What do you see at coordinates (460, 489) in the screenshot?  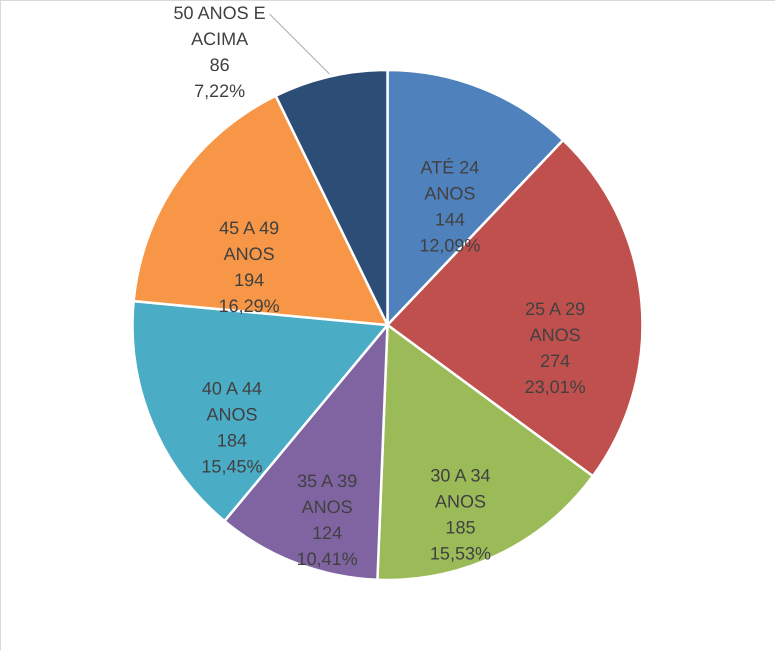 I see `slice-label: 30 A 34 ANOS` at bounding box center [460, 489].